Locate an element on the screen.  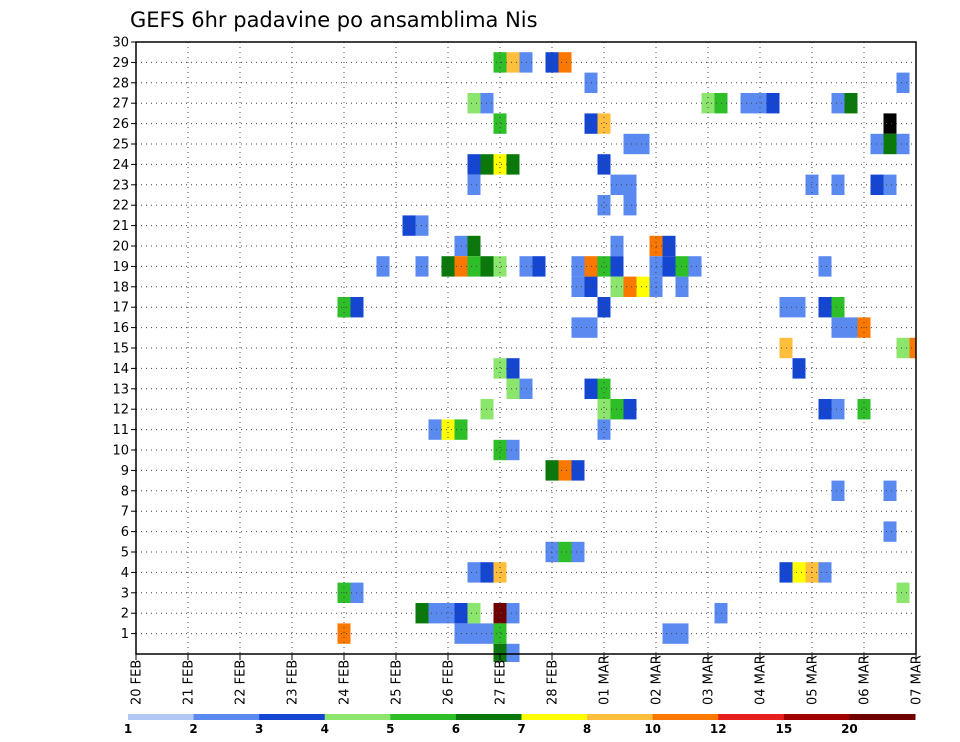
y-tick-label: 9 is located at coordinates (125, 471).